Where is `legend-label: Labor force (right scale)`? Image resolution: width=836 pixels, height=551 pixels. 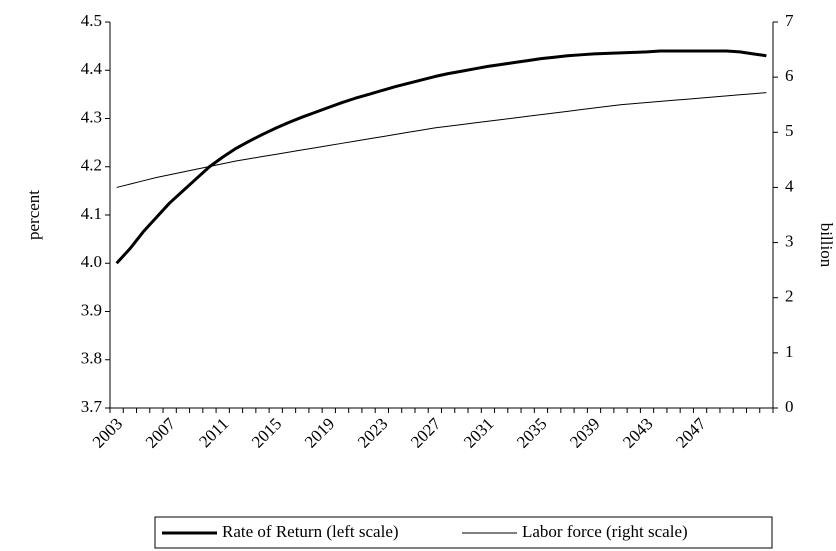
legend-label: Labor force (right scale) is located at coordinates (605, 531).